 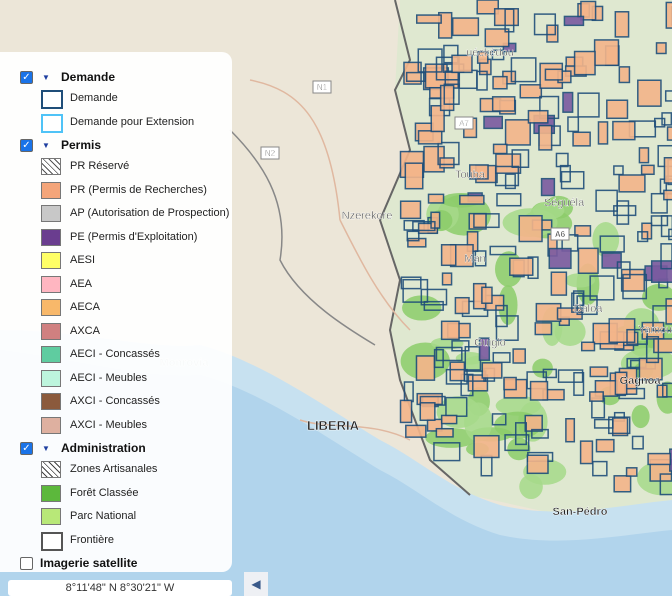 I want to click on legend-label: PR Réservé, so click(x=100, y=166).